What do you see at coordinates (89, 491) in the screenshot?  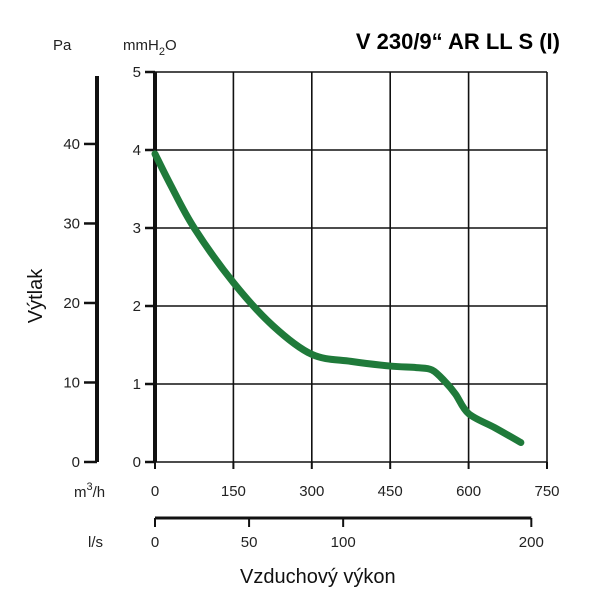 I see `m3h-unit-label: m3/h` at bounding box center [89, 491].